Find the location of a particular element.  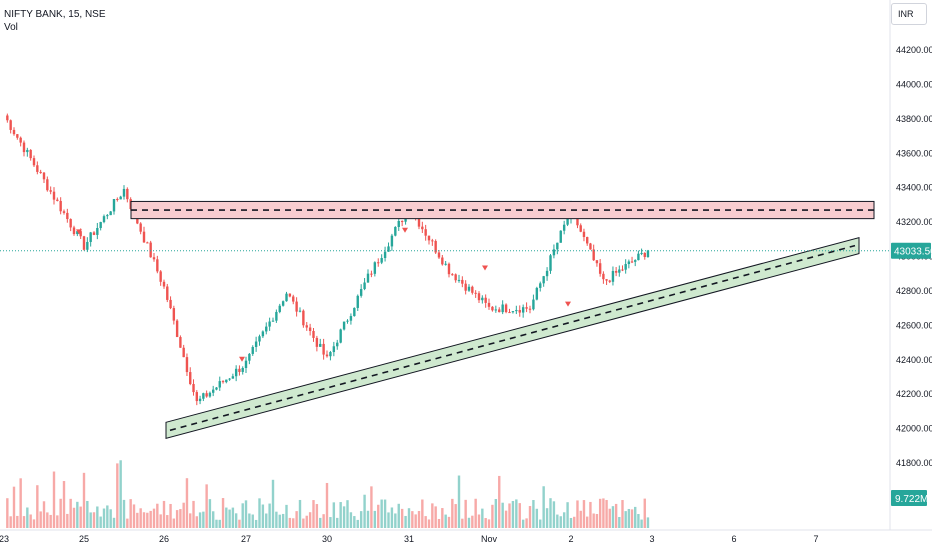

resistance-zone is located at coordinates (502, 210).